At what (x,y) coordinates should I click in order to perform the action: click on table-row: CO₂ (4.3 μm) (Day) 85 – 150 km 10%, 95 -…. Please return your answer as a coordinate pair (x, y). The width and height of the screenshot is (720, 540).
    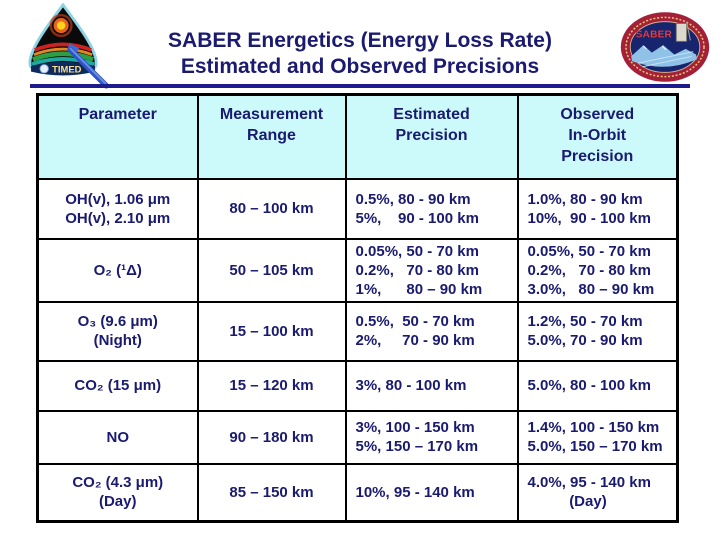
    Looking at the image, I should click on (357, 492).